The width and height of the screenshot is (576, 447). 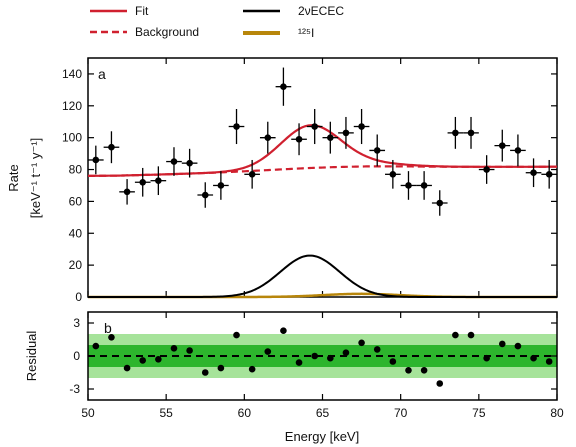 I want to click on panel-label-b: b, so click(x=108, y=328).